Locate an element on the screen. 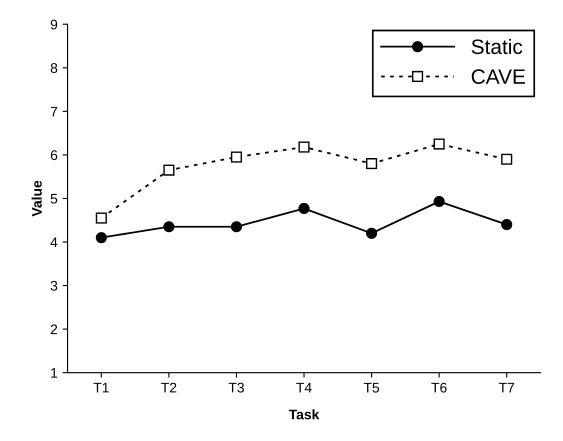 Image resolution: width=563 pixels, height=441 pixels. x-tick-label: T6 is located at coordinates (439, 387).